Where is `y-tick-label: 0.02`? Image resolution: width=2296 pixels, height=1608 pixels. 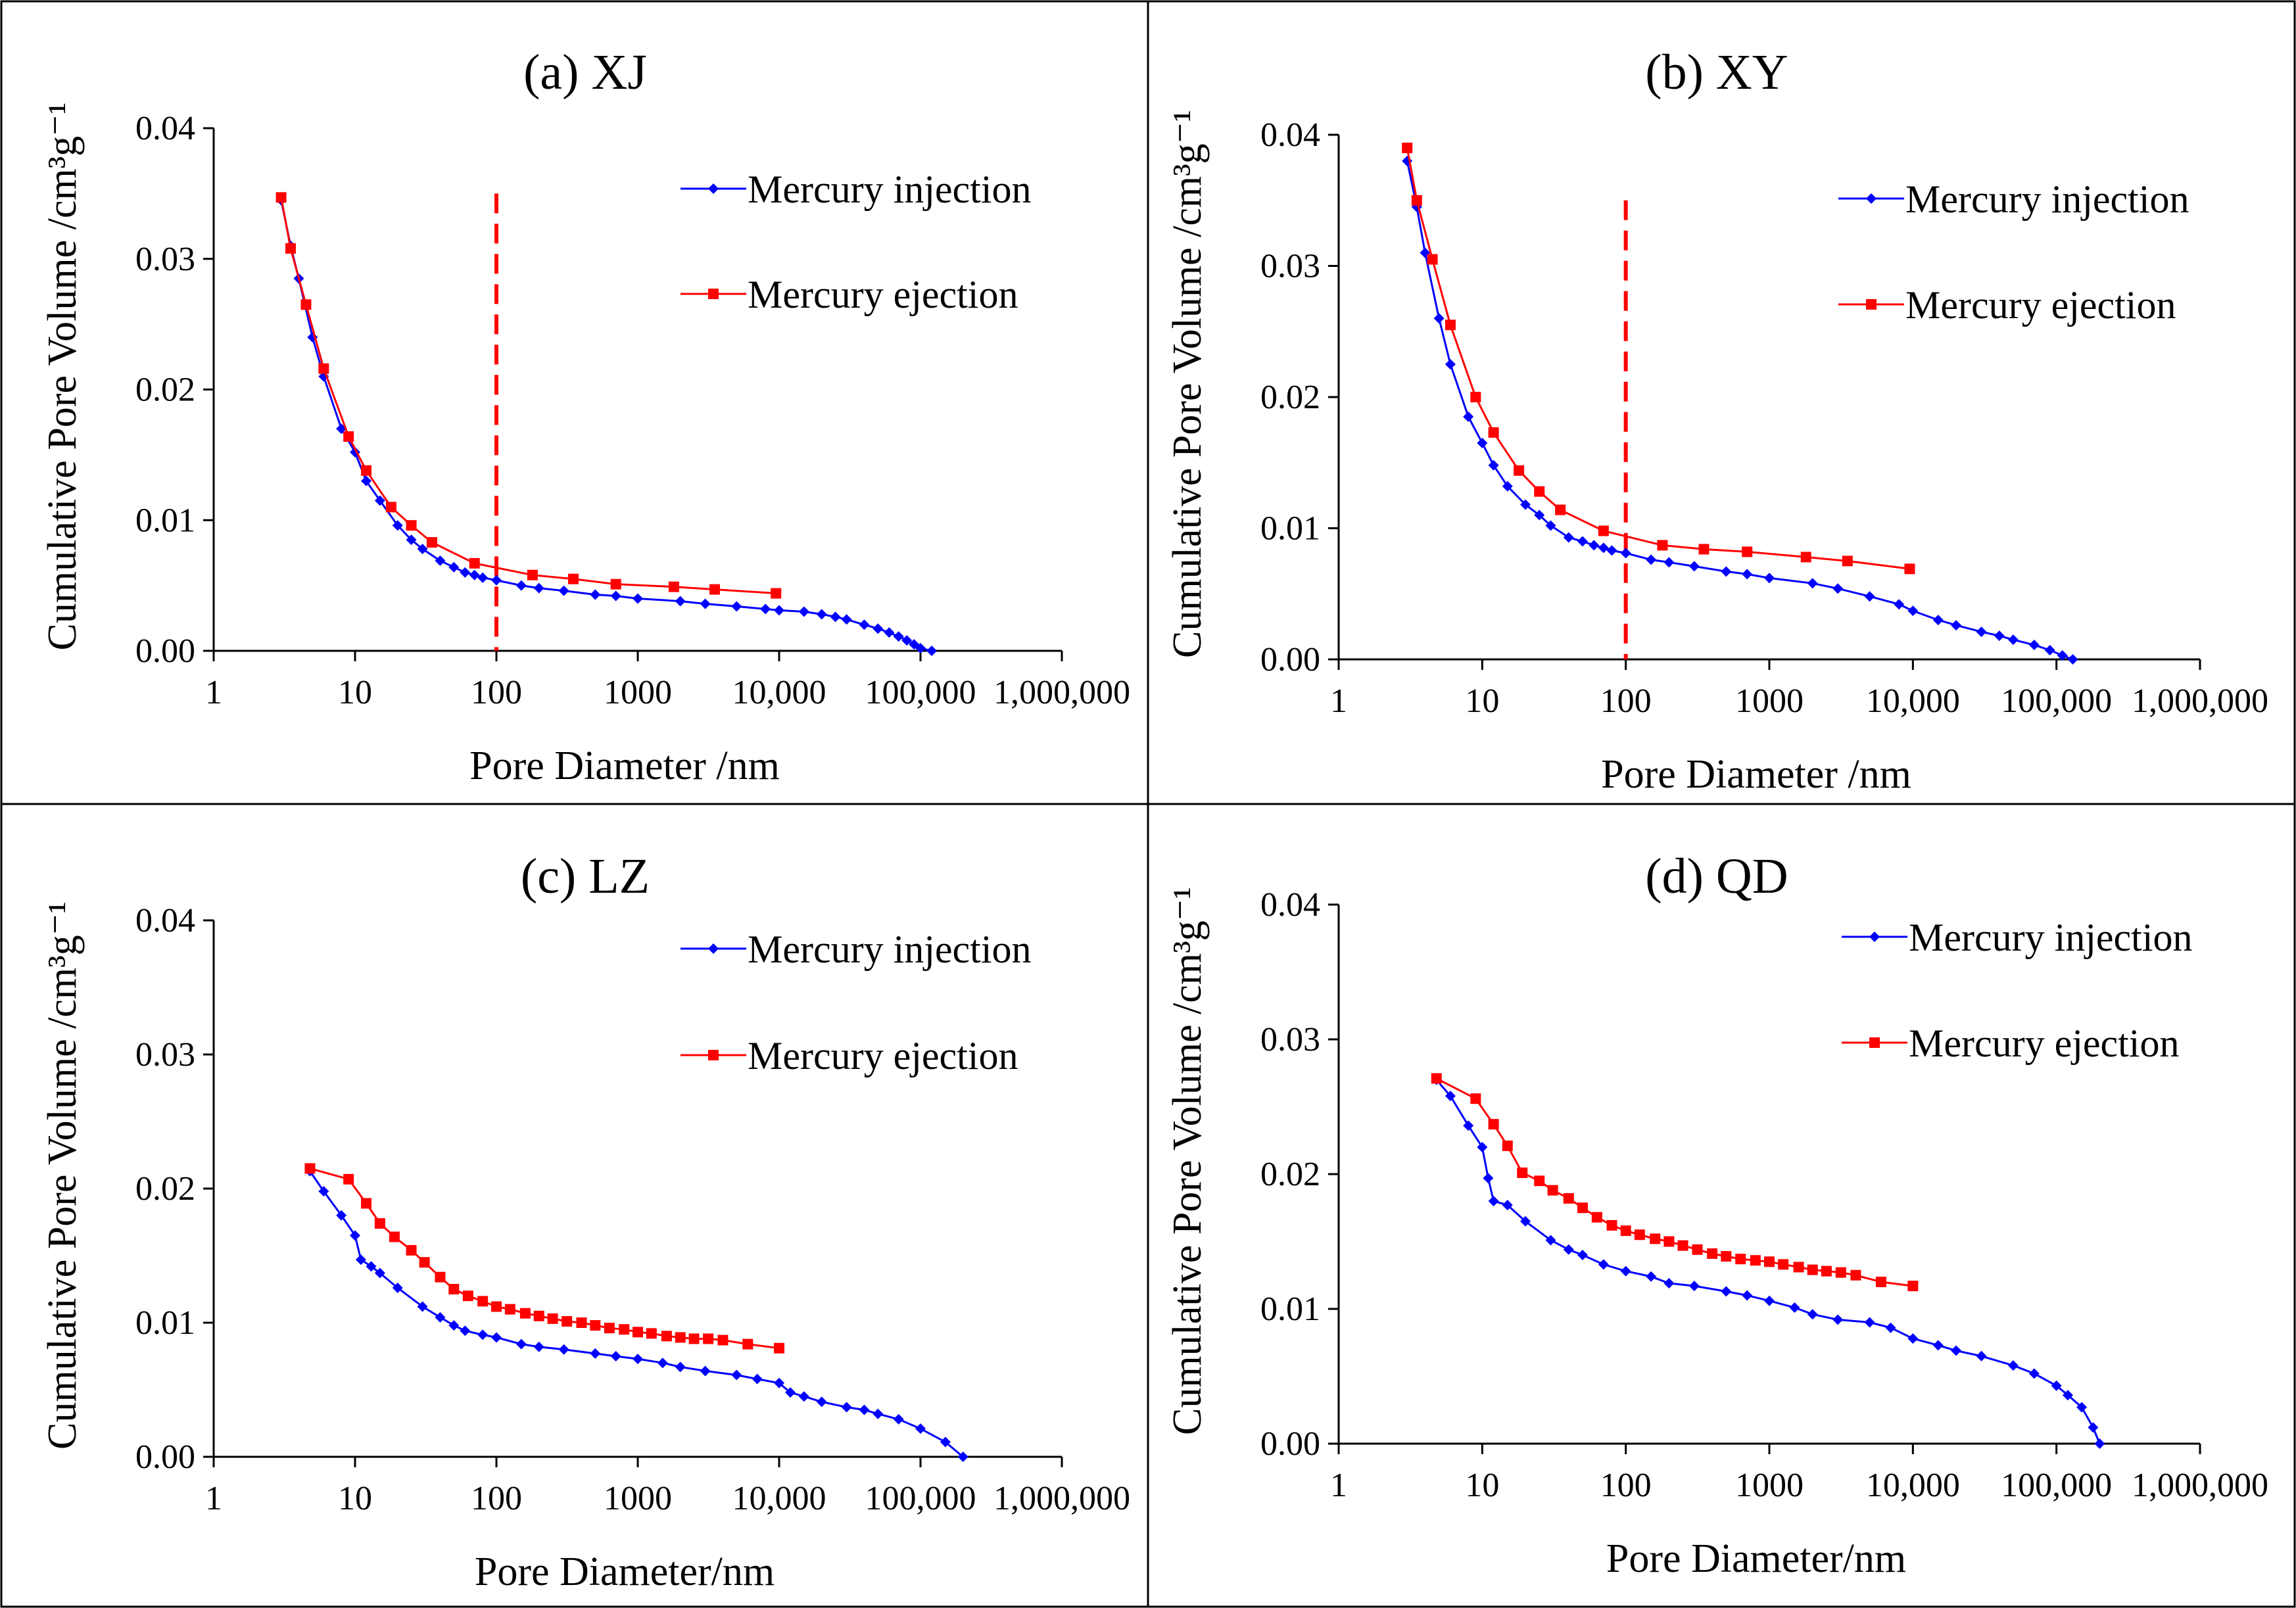 y-tick-label: 0.02 is located at coordinates (165, 390).